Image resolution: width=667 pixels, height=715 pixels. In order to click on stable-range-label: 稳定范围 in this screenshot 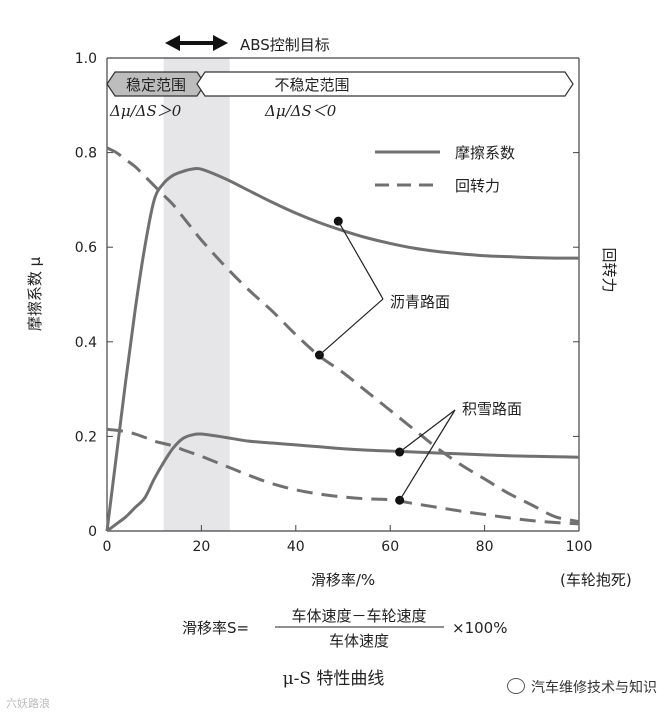, I will do `click(156, 85)`.